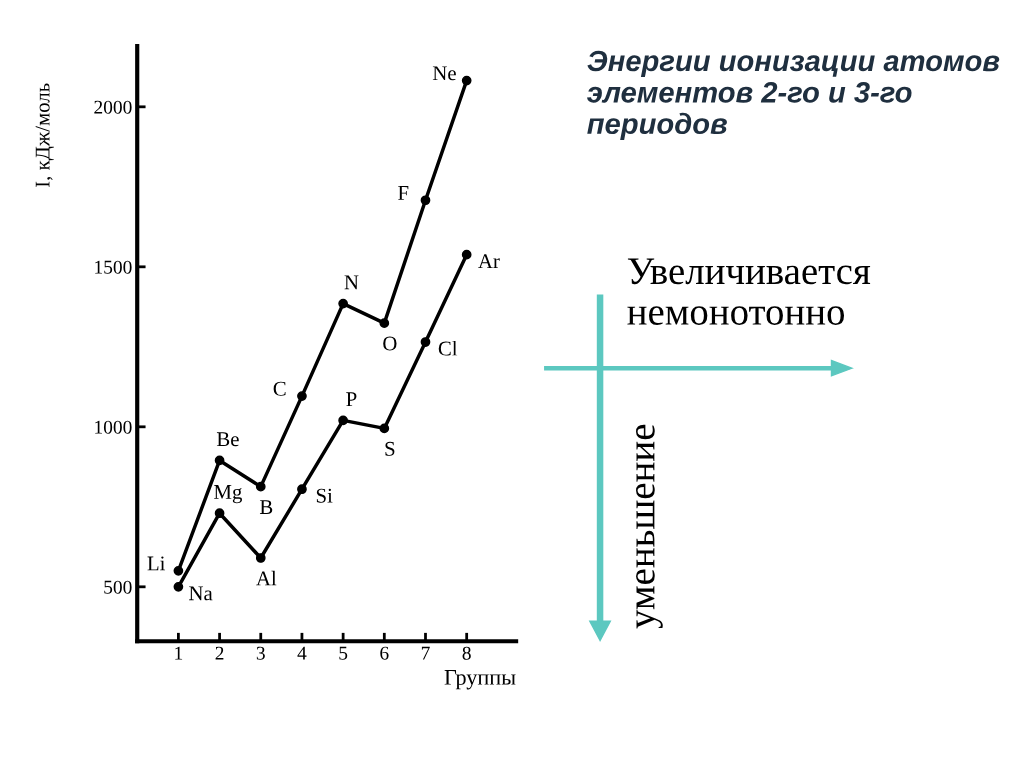 The width and height of the screenshot is (1024, 767). Describe the element at coordinates (266, 578) in the screenshot. I see `annotation: Al` at that location.